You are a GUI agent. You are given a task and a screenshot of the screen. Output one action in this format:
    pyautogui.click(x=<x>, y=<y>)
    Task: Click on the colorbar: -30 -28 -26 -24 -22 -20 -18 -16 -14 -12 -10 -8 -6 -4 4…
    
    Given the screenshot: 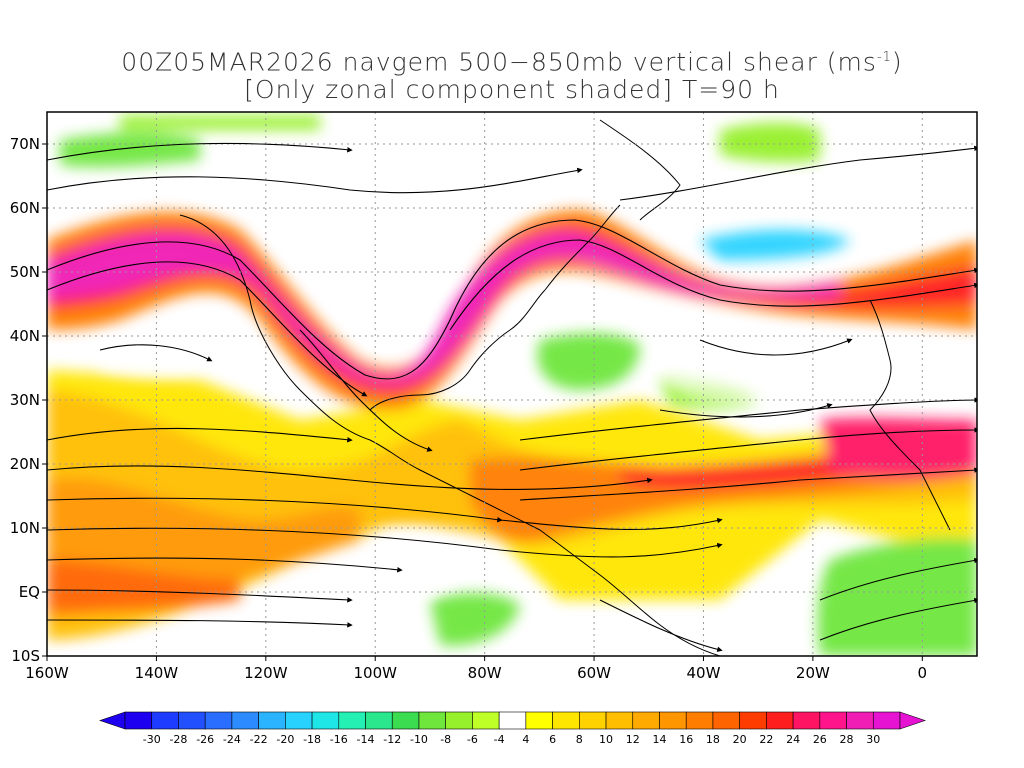 What is the action you would take?
    pyautogui.click(x=512, y=728)
    